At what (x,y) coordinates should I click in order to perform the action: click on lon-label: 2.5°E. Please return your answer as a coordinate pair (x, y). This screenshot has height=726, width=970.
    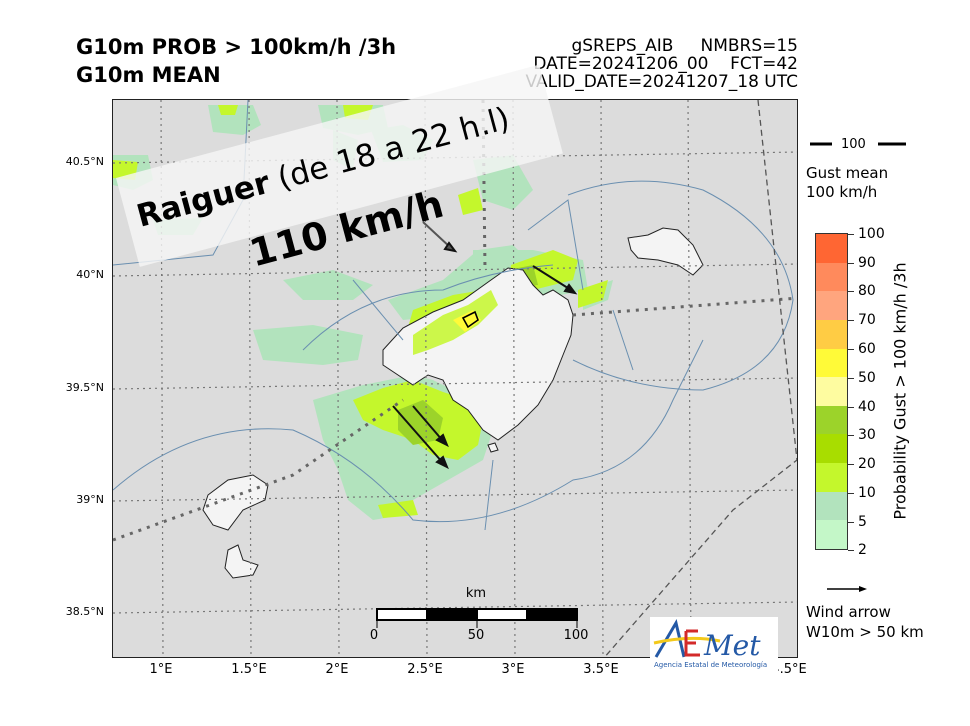
    Looking at the image, I should click on (425, 669).